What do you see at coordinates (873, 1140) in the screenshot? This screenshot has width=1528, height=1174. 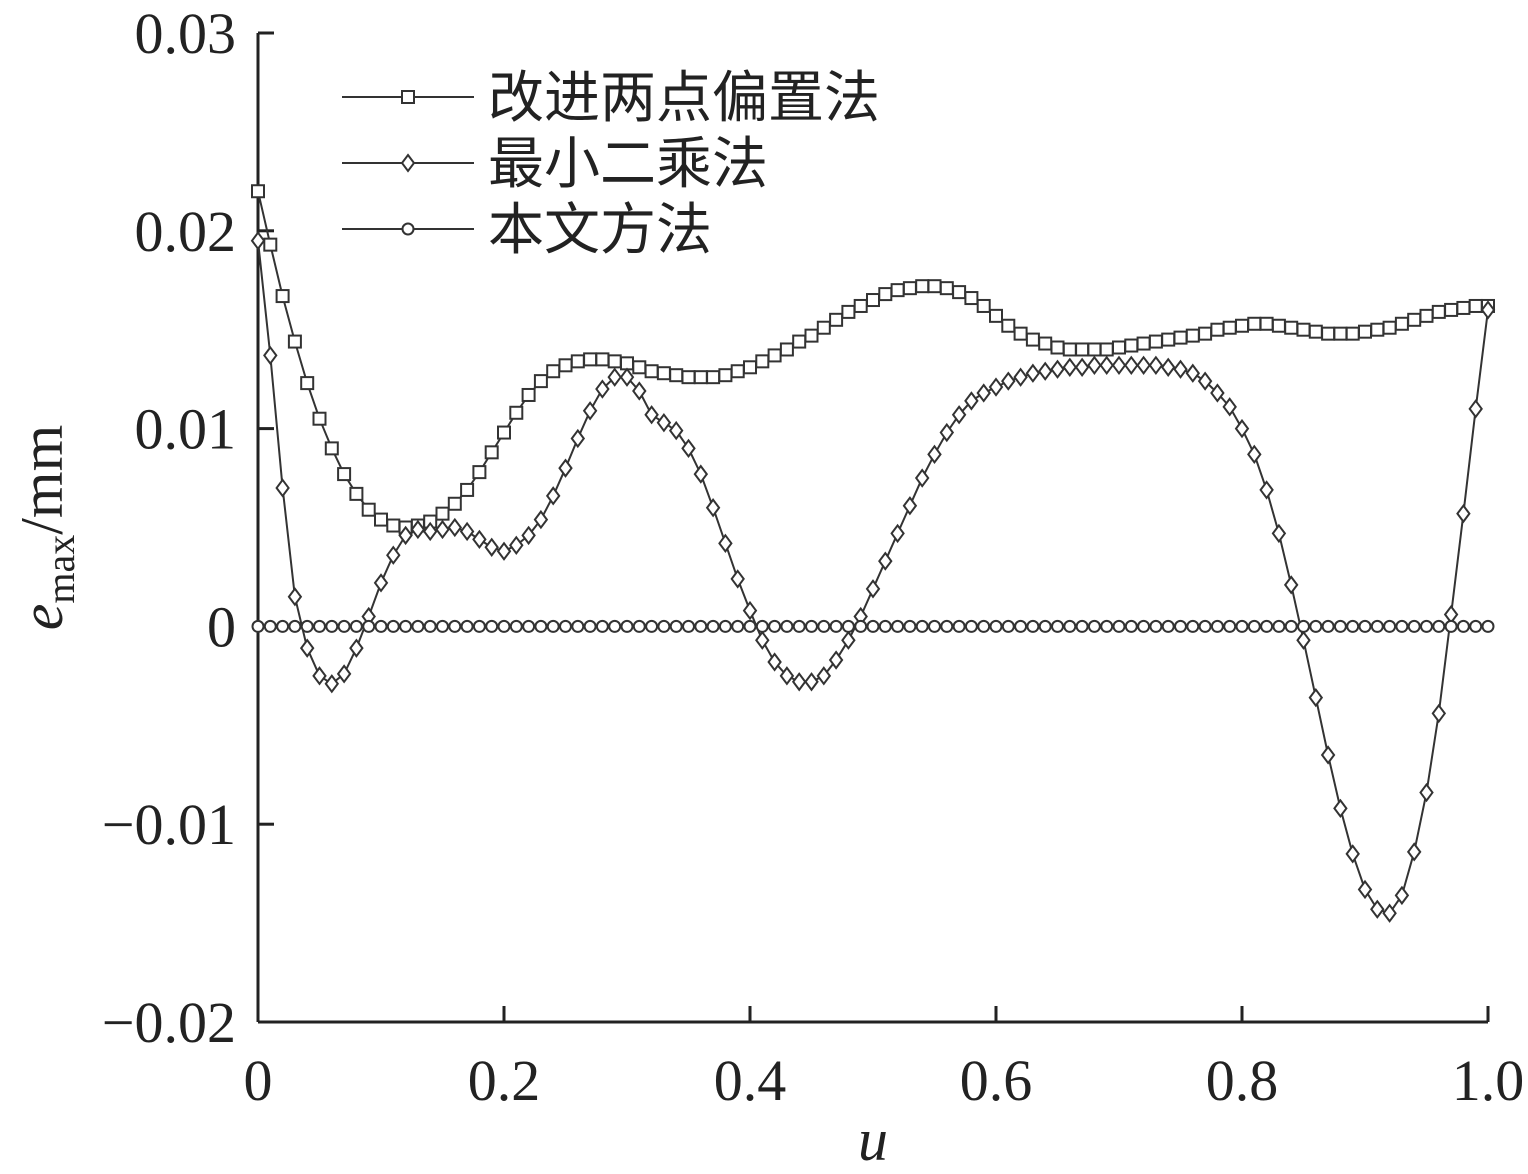 I see `x-axis-title: u` at bounding box center [873, 1140].